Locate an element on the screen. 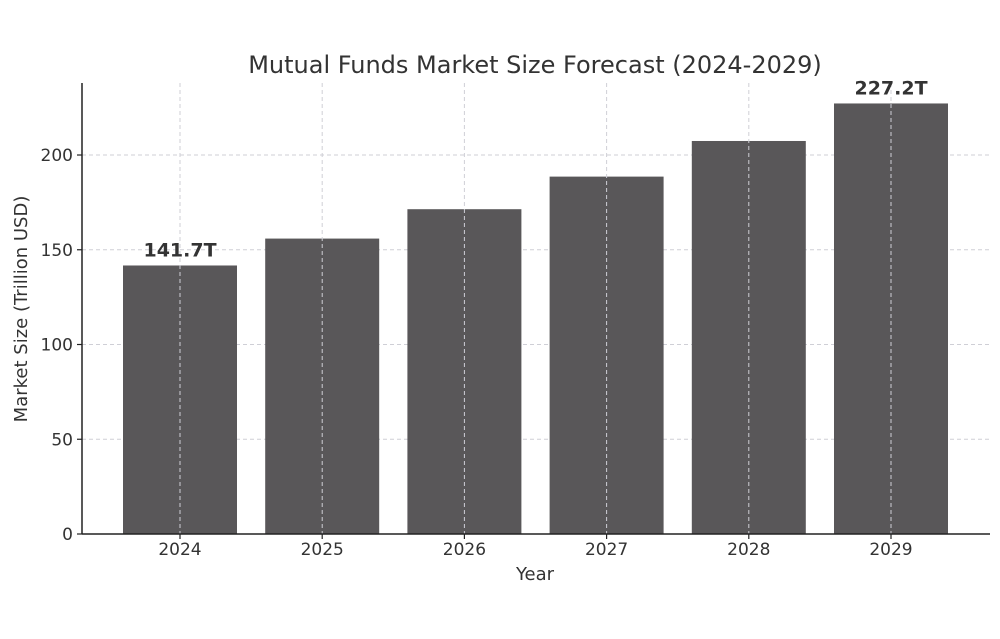 The image size is (1000, 639). data-label-2024: 141.7T is located at coordinates (179, 250).